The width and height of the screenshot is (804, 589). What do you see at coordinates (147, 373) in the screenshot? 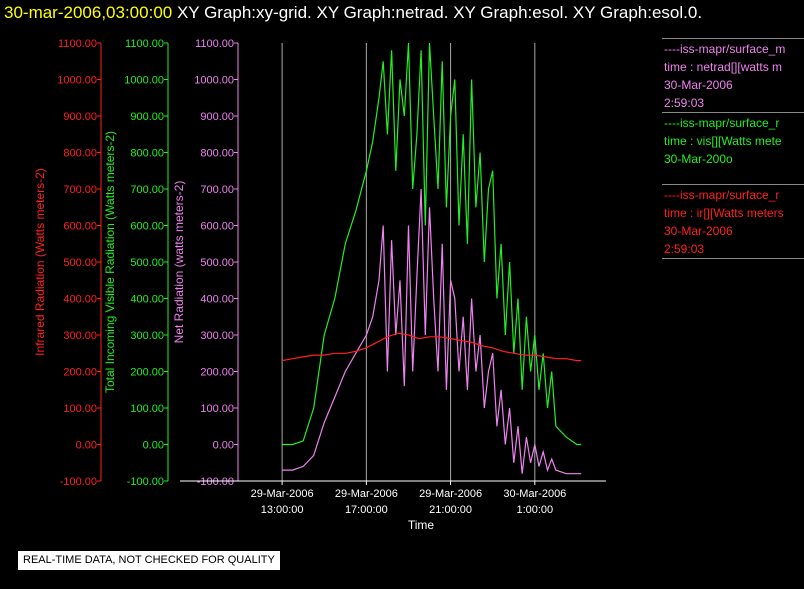
I see `vis-tick-label: 200.00` at bounding box center [147, 373].